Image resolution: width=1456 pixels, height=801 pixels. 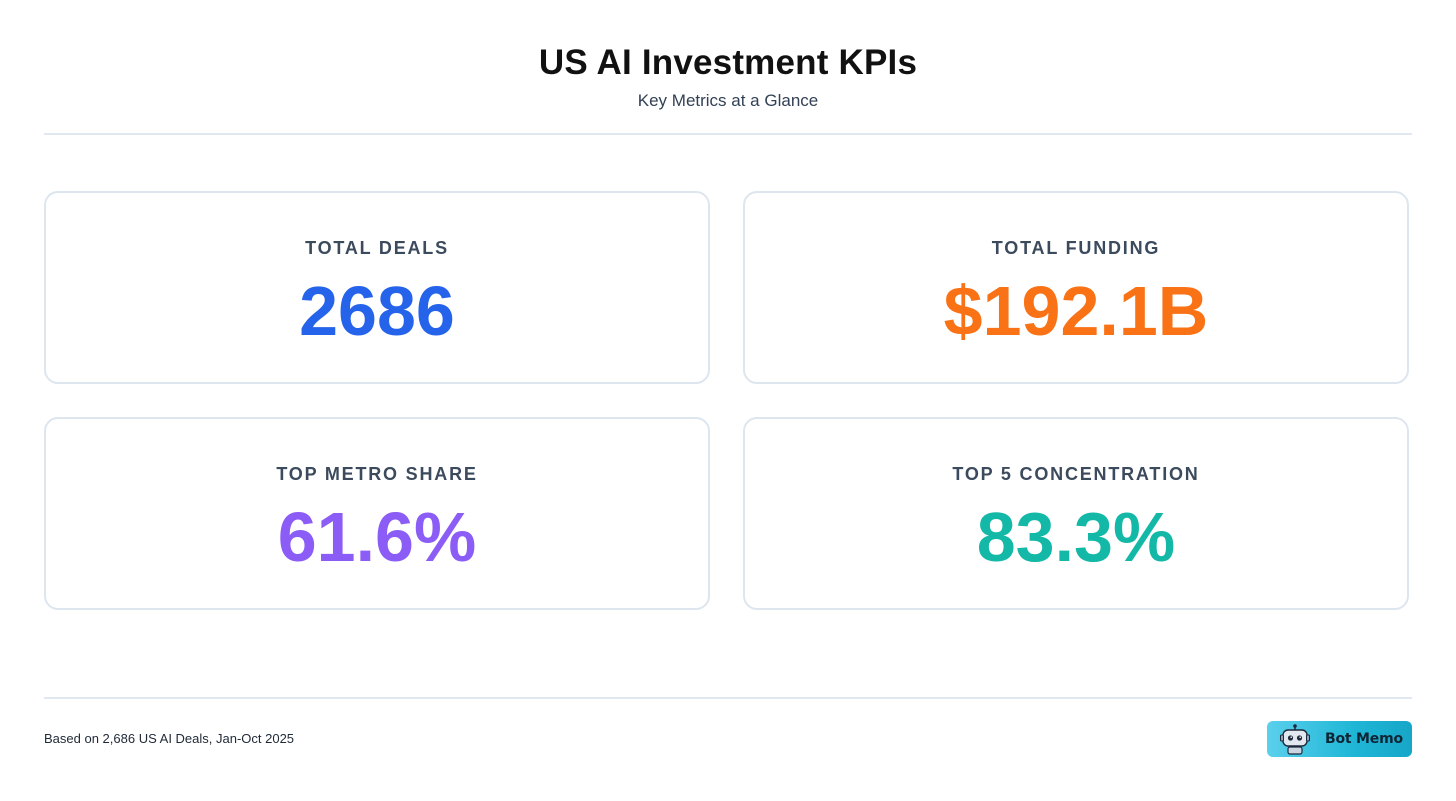 I want to click on kpi-card-top-metro-share: TOP METRO SHARE 61.6%, so click(x=377, y=513).